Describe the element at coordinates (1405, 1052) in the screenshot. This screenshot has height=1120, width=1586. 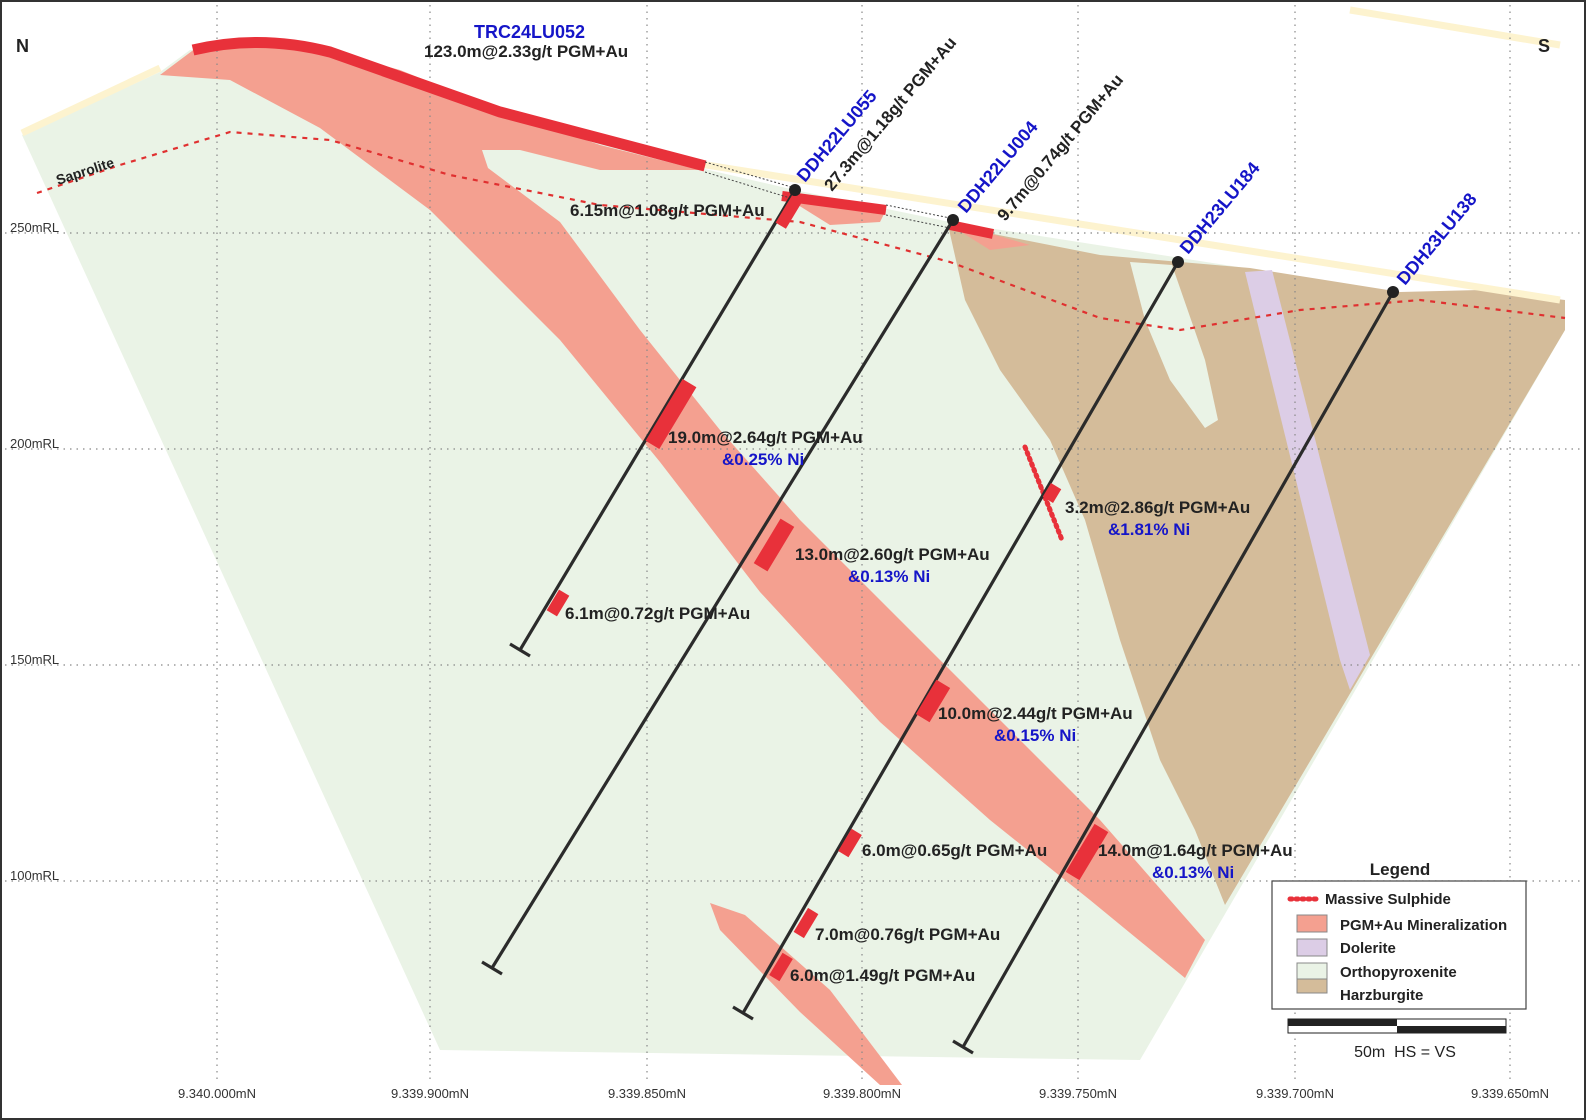
I see `scale-label: 50m HS = VS` at that location.